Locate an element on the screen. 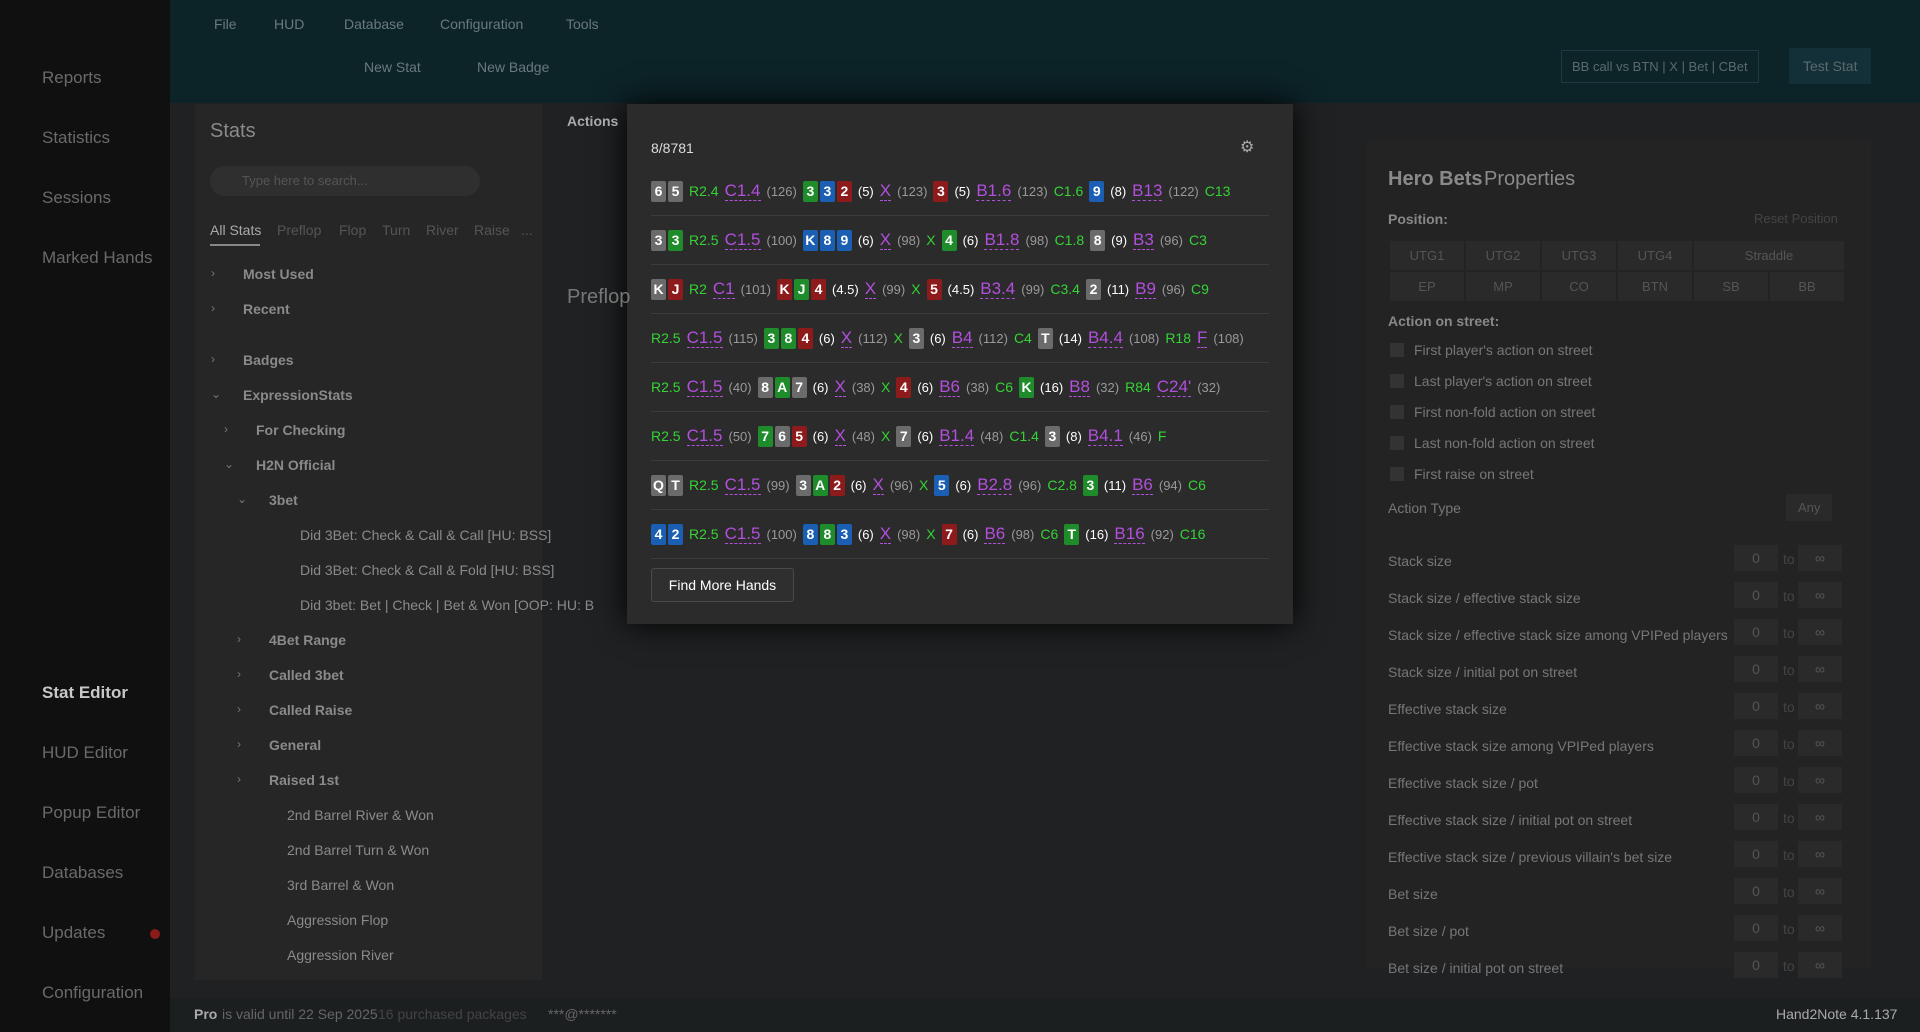 This screenshot has height=1032, width=1920. position-button: EP is located at coordinates (1427, 286).